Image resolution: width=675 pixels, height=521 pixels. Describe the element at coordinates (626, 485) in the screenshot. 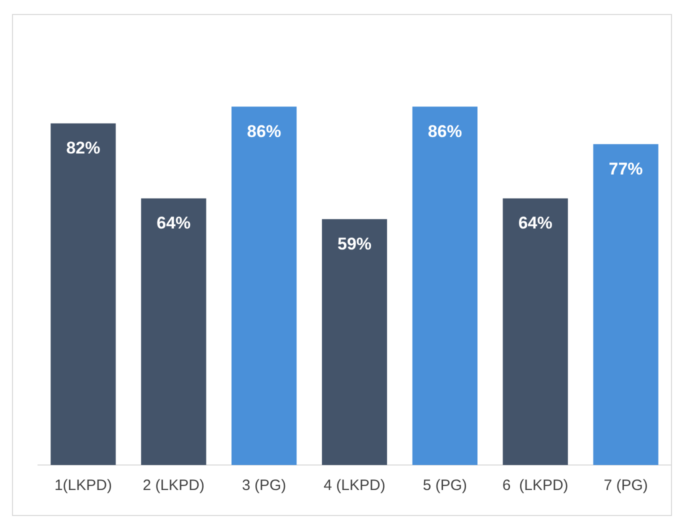

I see `x-tick-label: 7 (PG)` at that location.